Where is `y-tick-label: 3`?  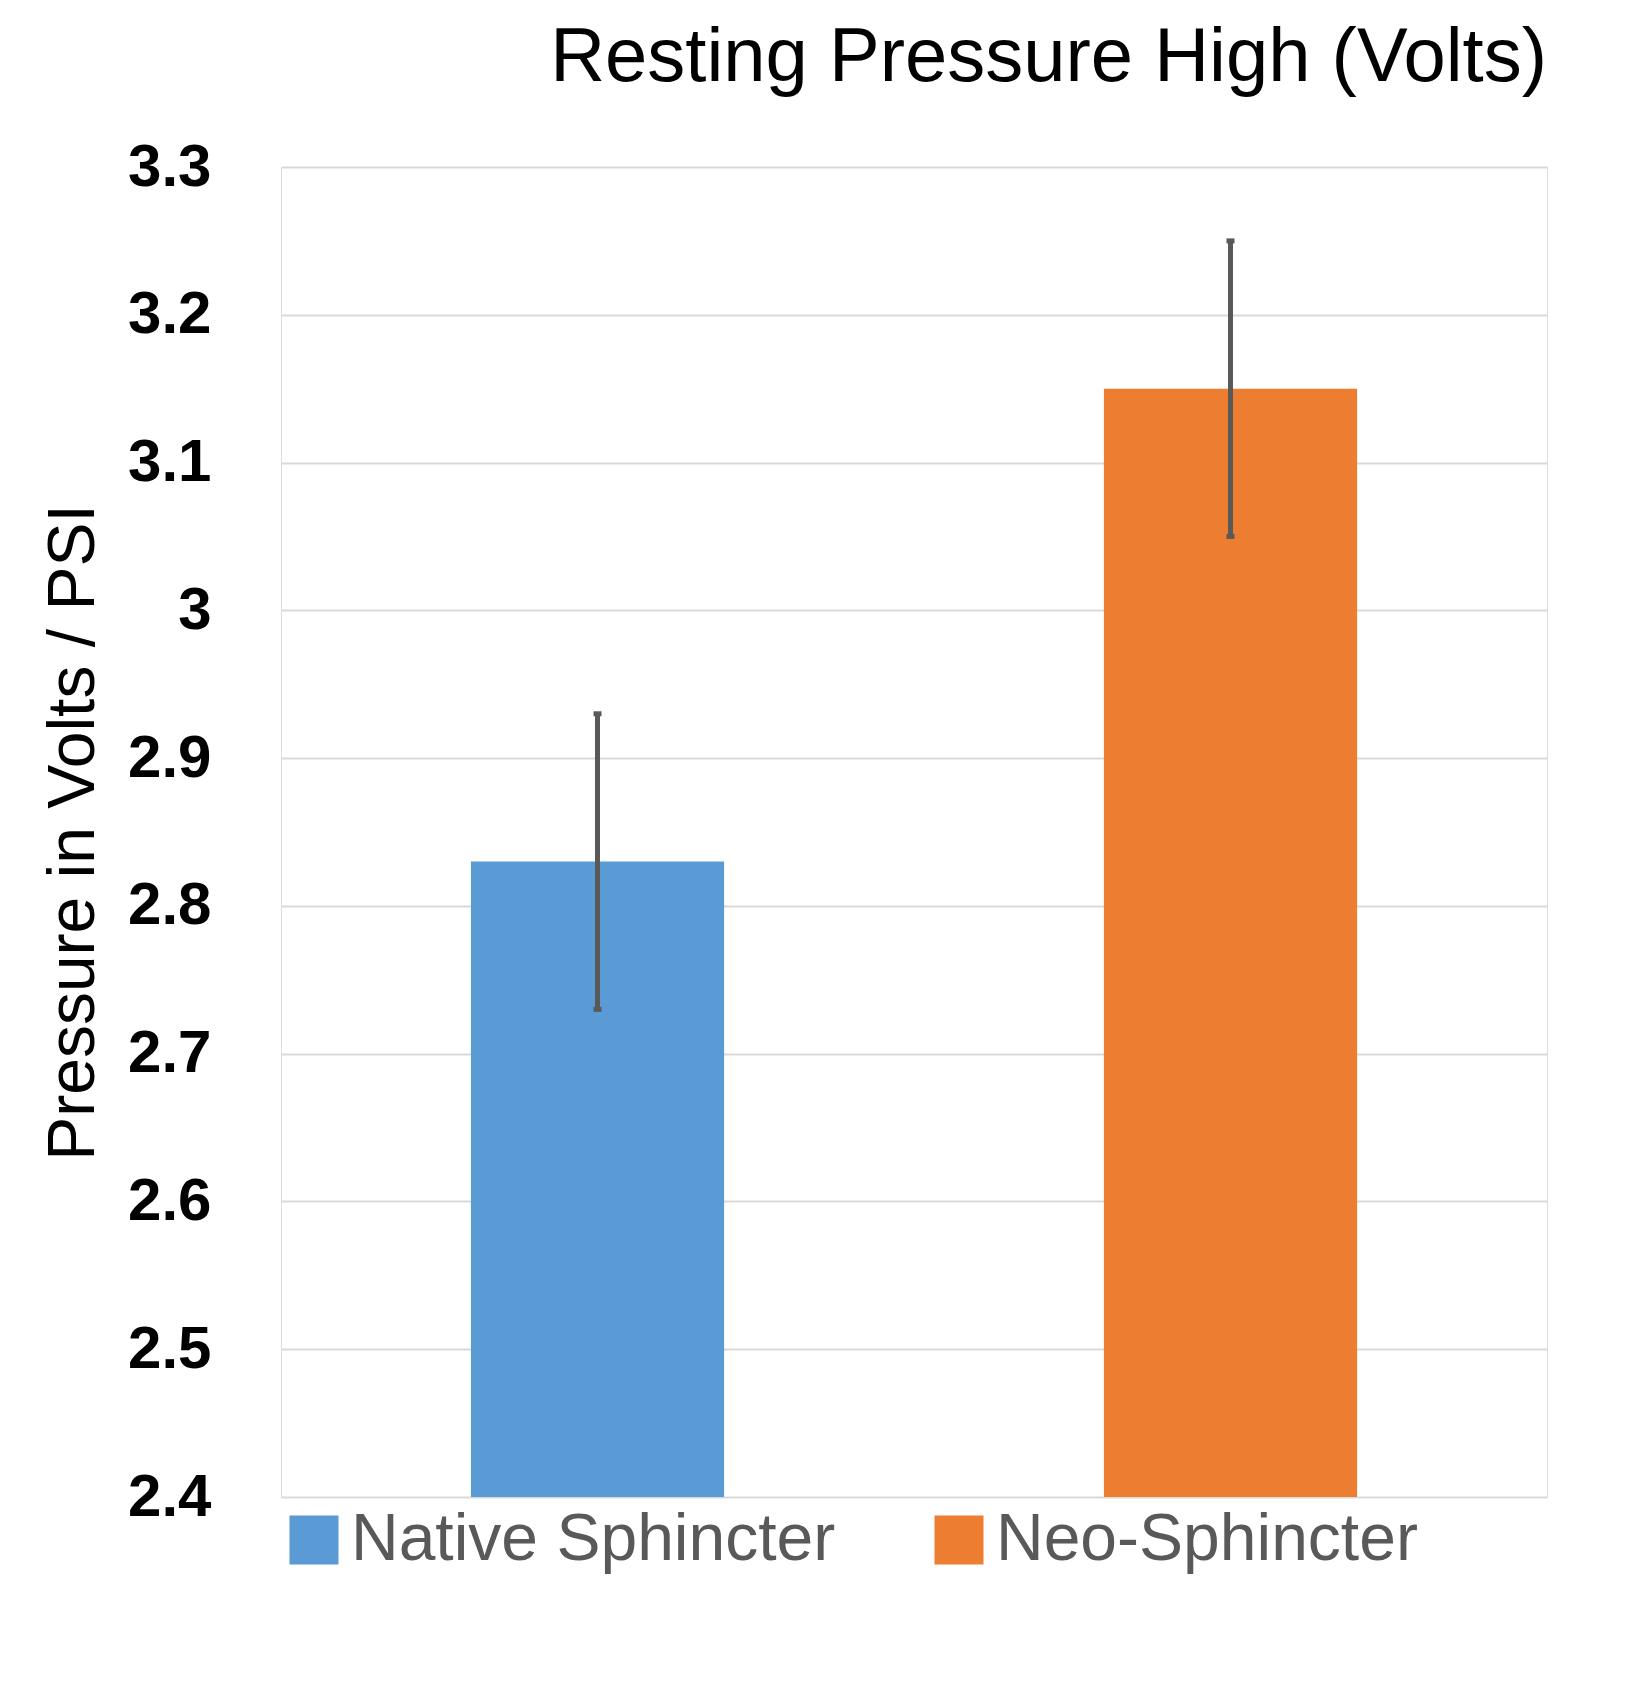
y-tick-label: 3 is located at coordinates (195, 608).